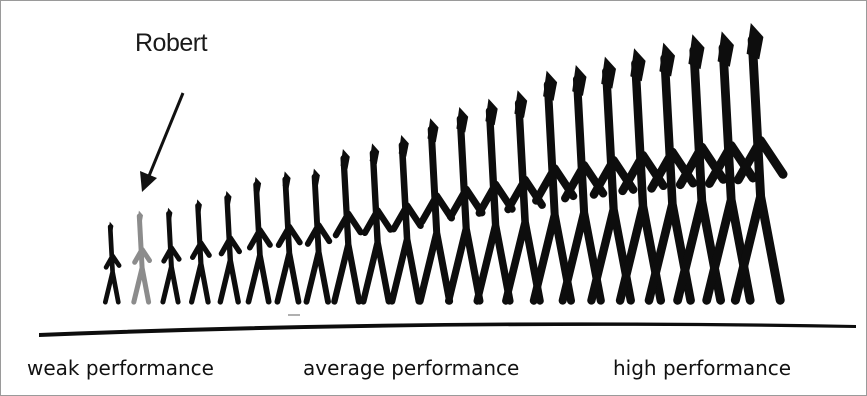 The height and width of the screenshot is (396, 867). Describe the element at coordinates (166, 134) in the screenshot. I see `callout-arrow-shaft` at that location.